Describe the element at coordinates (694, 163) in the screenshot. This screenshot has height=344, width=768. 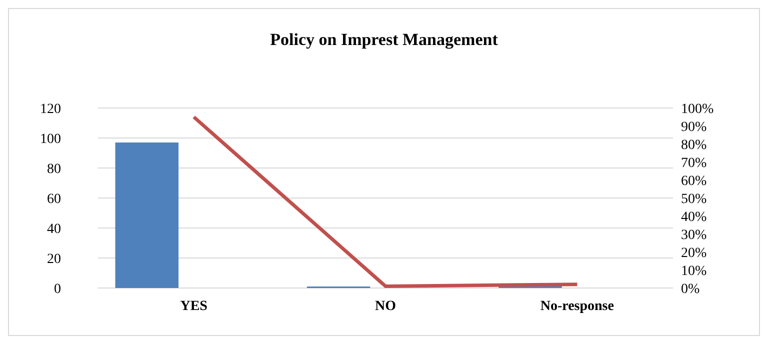
I see `y2-tick-label: 70%` at that location.